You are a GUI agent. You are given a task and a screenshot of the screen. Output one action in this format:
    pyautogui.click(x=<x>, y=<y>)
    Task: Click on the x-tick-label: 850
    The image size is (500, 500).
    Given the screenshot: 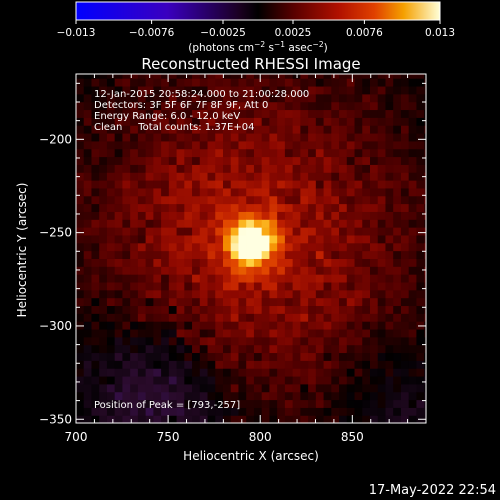 What is the action you would take?
    pyautogui.click(x=352, y=437)
    